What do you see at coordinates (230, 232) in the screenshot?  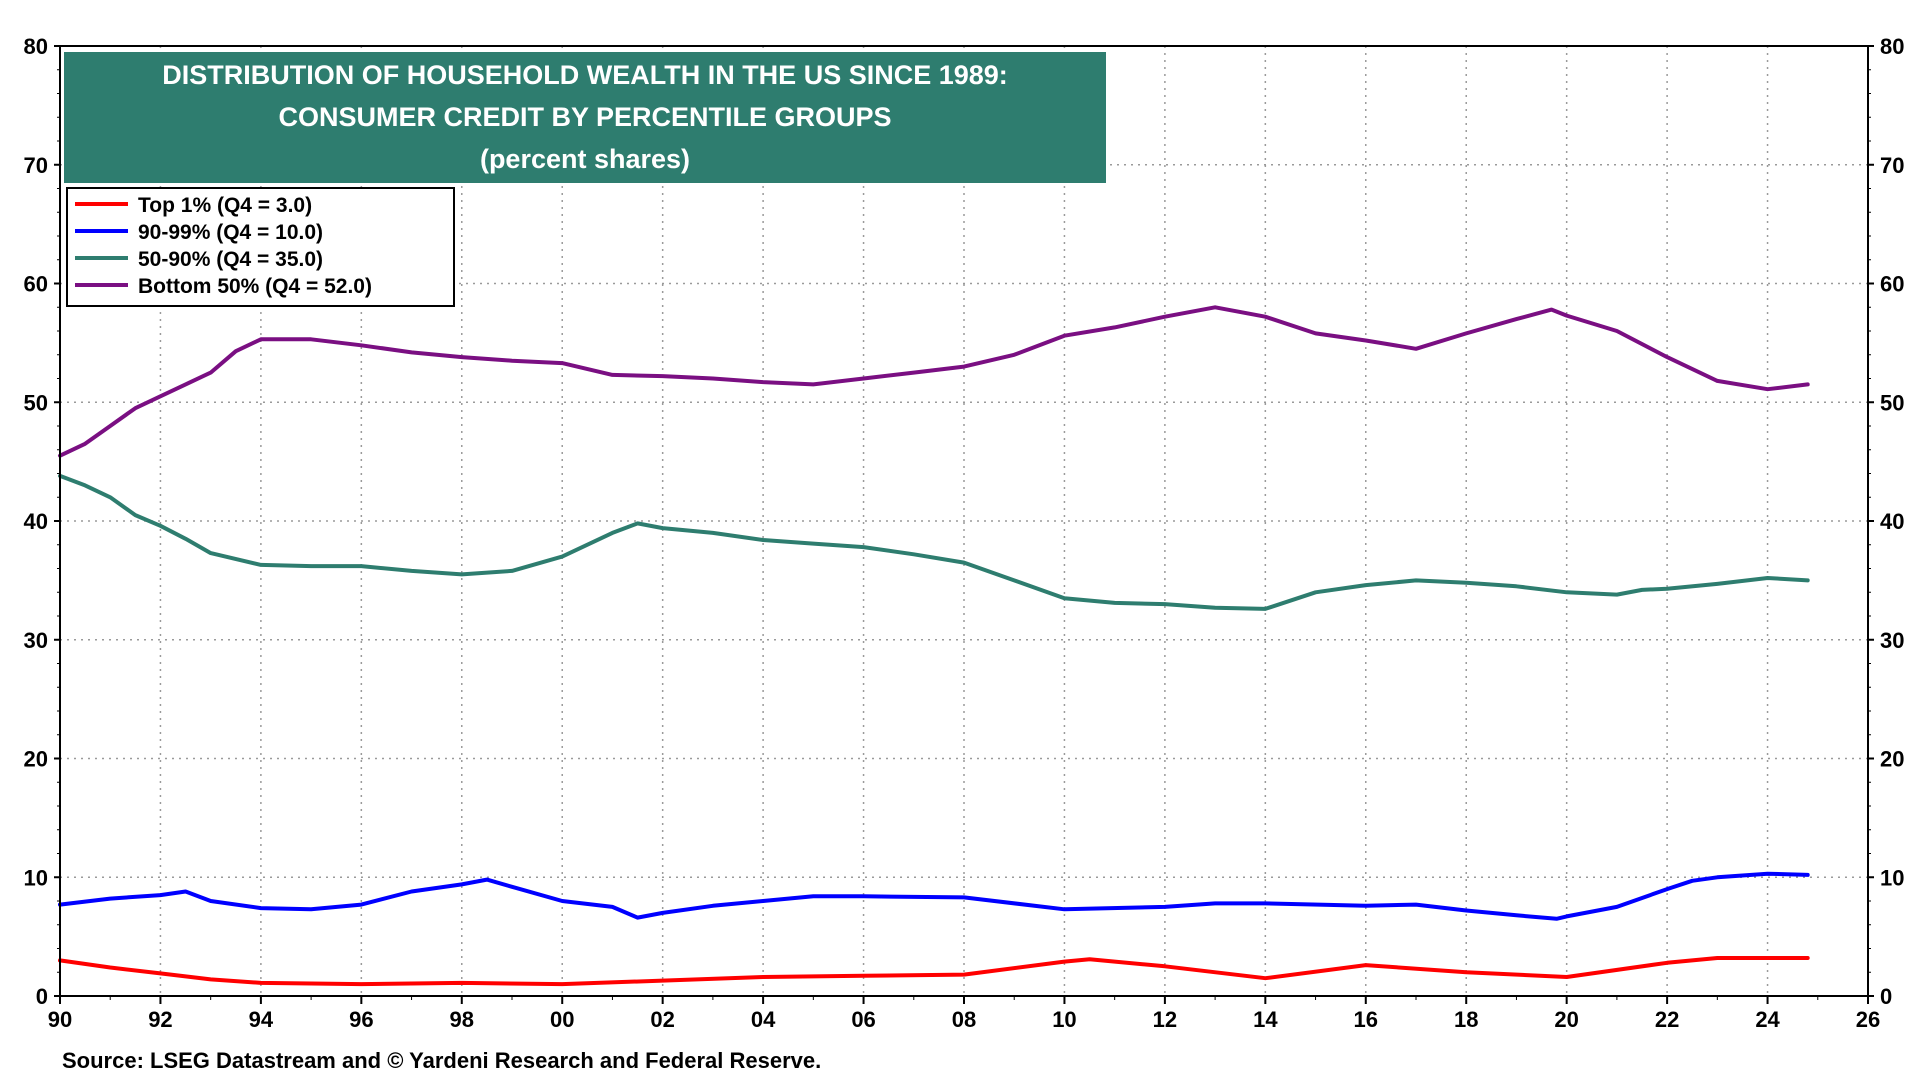 I see `legend-label-90-99: 90-99% (Q4 = 10.0)` at bounding box center [230, 232].